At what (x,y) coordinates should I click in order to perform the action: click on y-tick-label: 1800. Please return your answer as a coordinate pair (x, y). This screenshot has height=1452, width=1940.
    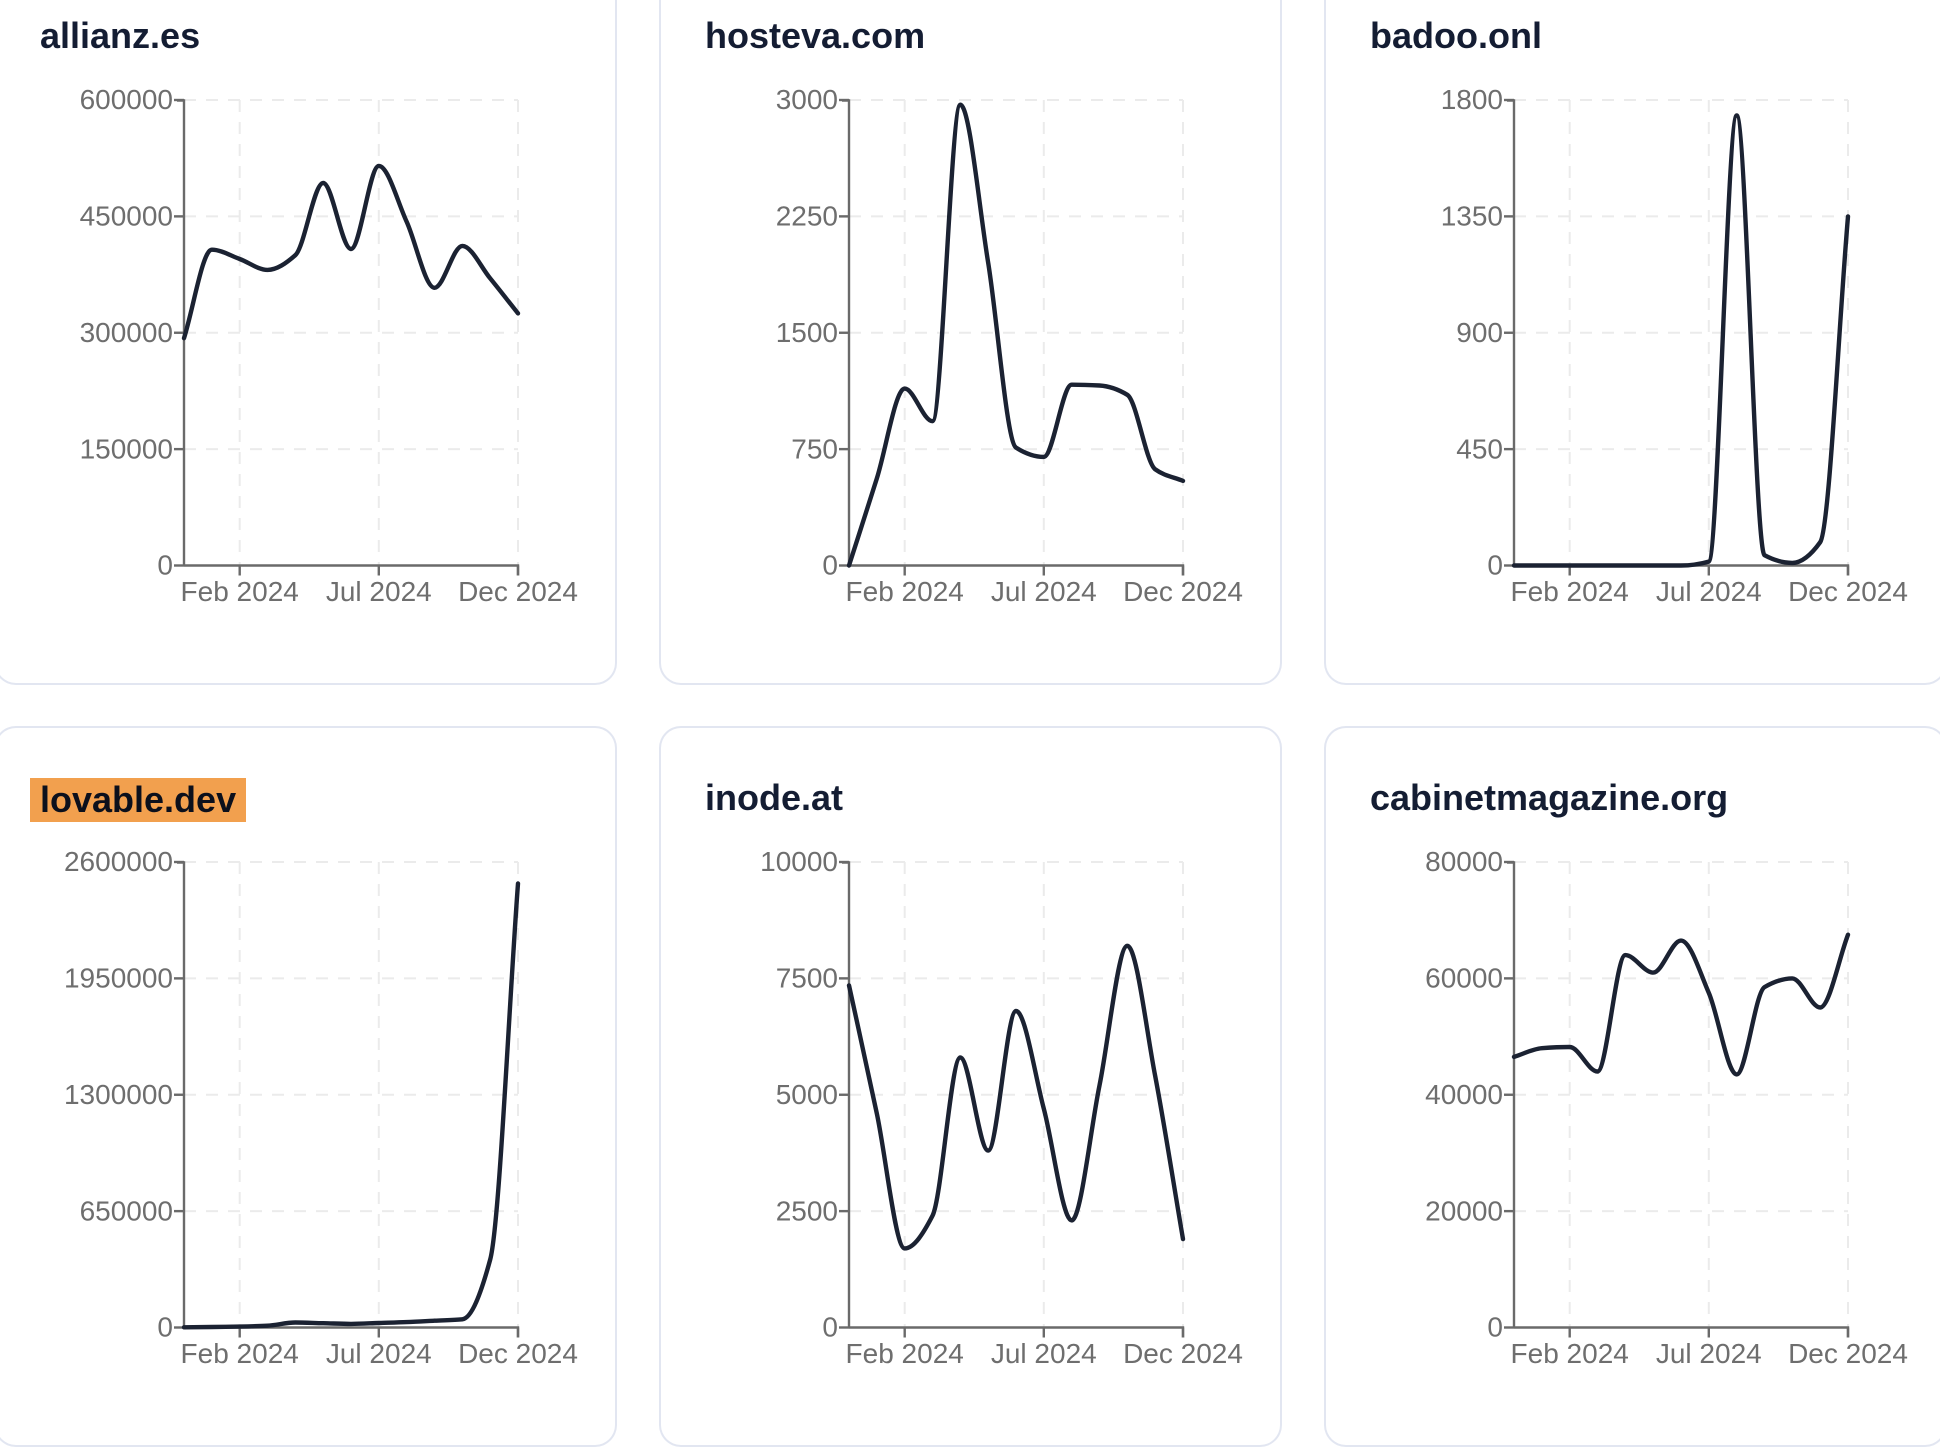
    Looking at the image, I should click on (1472, 99).